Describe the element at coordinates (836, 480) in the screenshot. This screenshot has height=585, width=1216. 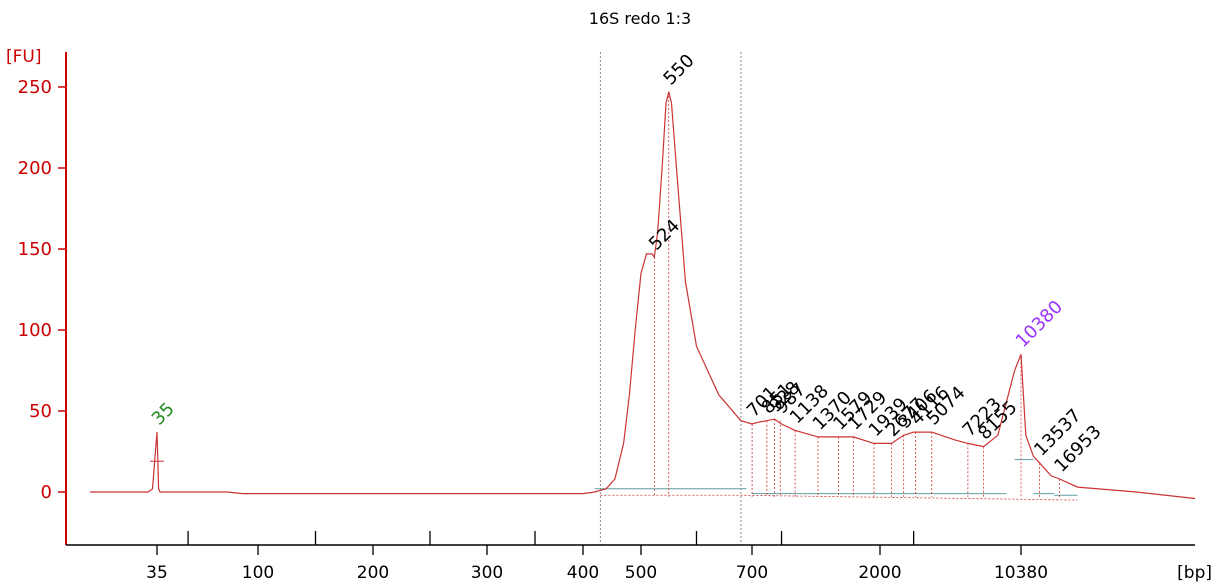
I see `baseline-segments` at that location.